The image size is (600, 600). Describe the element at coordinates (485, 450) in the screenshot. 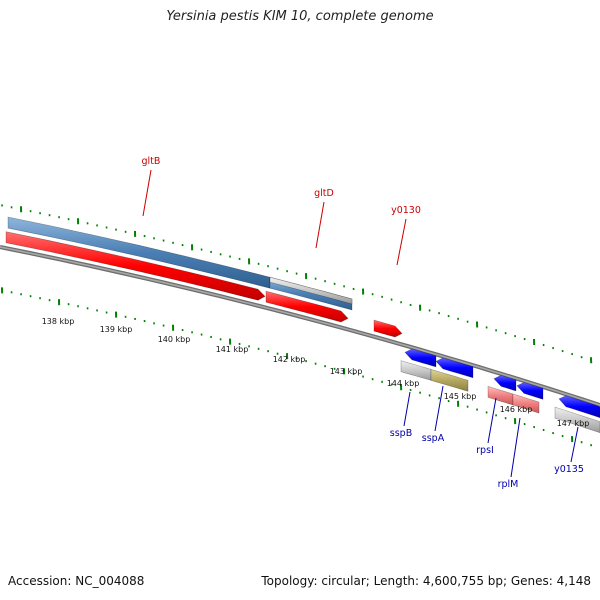

I see `gene-label-rpsI: rpsI` at that location.